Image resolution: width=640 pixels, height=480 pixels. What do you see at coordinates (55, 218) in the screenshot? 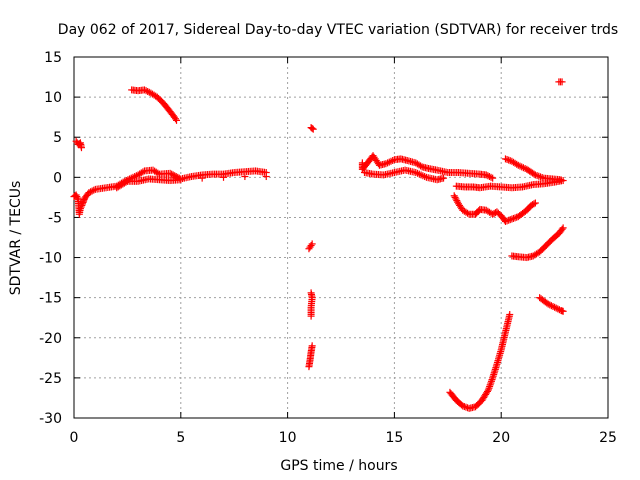
I see `y-tick-label: -5` at bounding box center [55, 218].